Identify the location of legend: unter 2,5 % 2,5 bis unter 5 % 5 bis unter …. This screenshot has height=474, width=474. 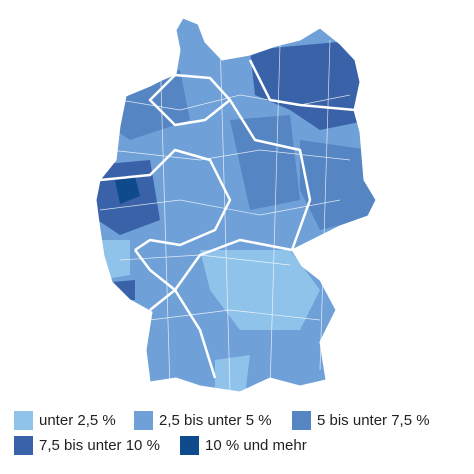
(222, 433).